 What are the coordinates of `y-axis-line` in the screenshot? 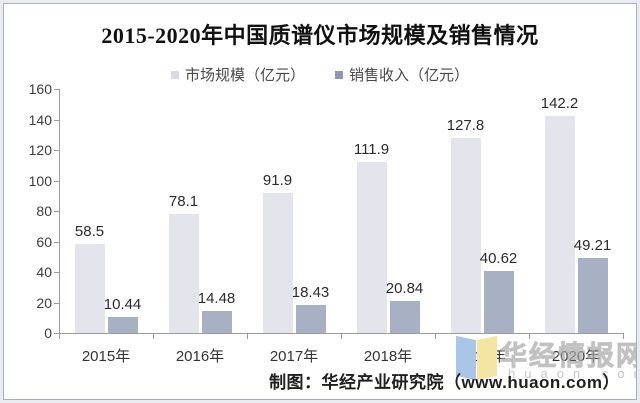 It's located at (59, 211).